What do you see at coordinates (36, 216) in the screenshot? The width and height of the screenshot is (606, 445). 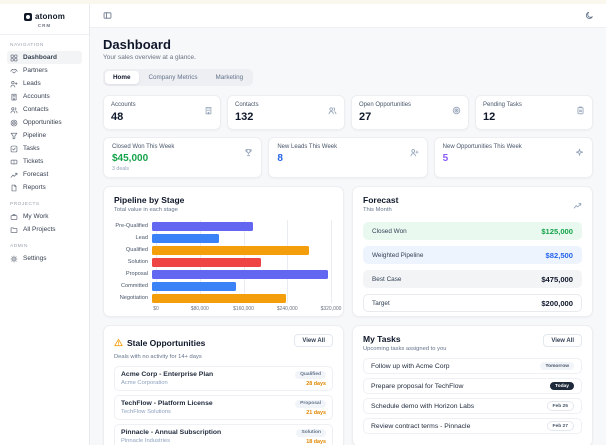 I see `sidebar-item-label: My Work` at bounding box center [36, 216].